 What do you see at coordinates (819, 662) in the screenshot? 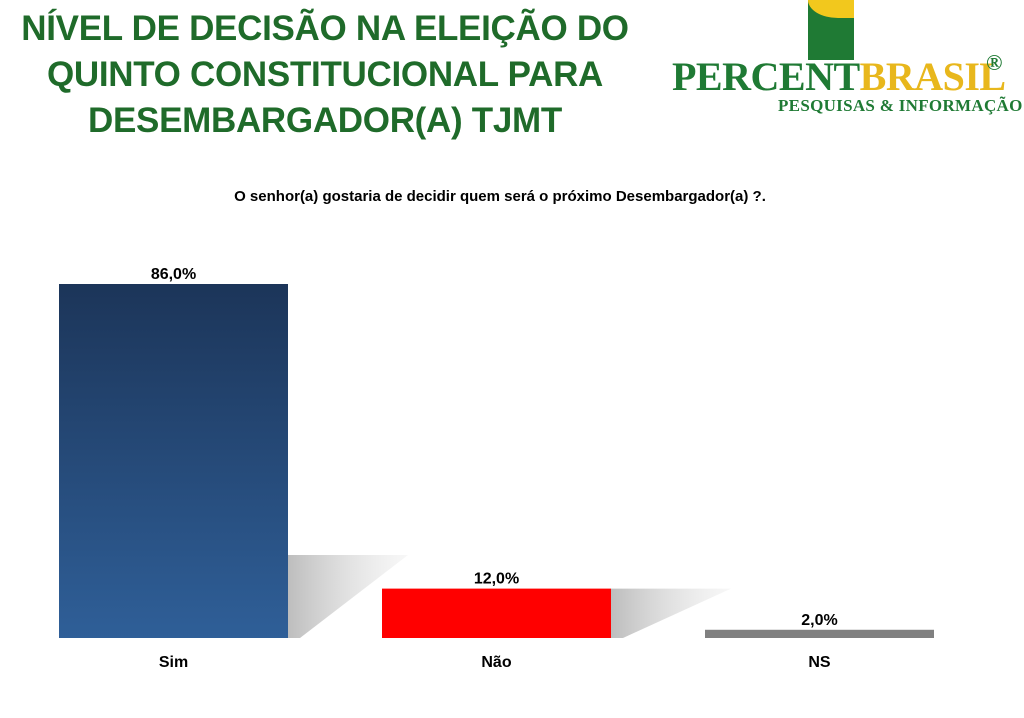
I see `category-label: NS` at bounding box center [819, 662].